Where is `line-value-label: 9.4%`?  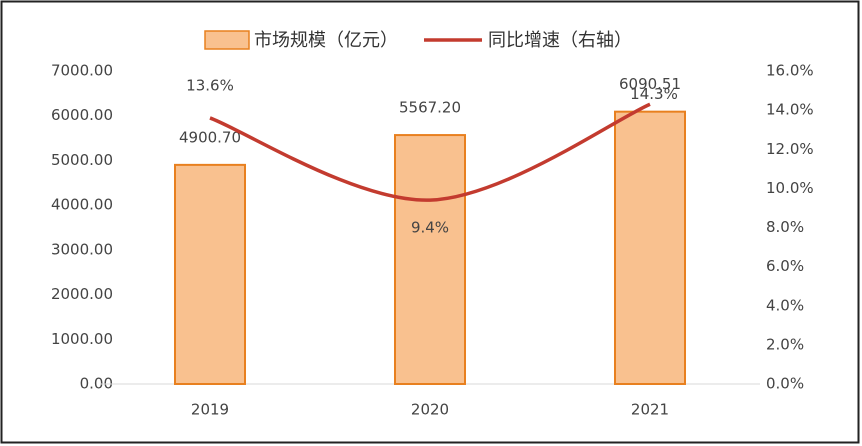
line-value-label: 9.4% is located at coordinates (430, 228).